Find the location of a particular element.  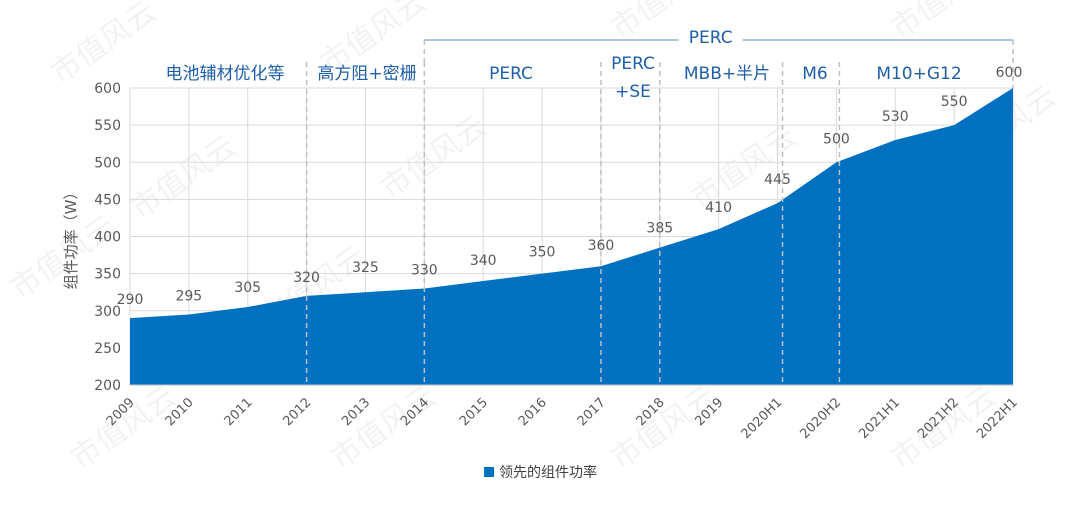

data-label: 410 is located at coordinates (718, 208).